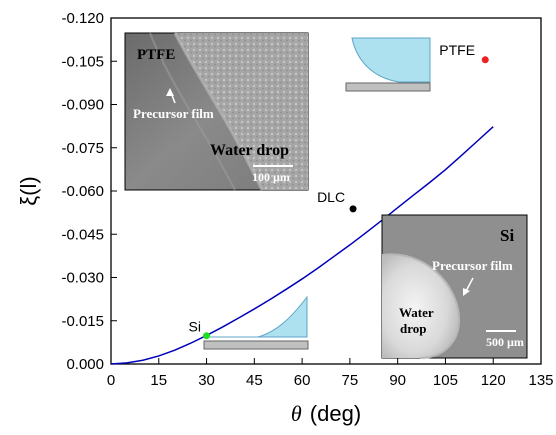 The height and width of the screenshot is (435, 556). What do you see at coordinates (454, 286) in the screenshot?
I see `si-micrograph-inset: Si Precursor film Water drop 500 µm` at bounding box center [454, 286].